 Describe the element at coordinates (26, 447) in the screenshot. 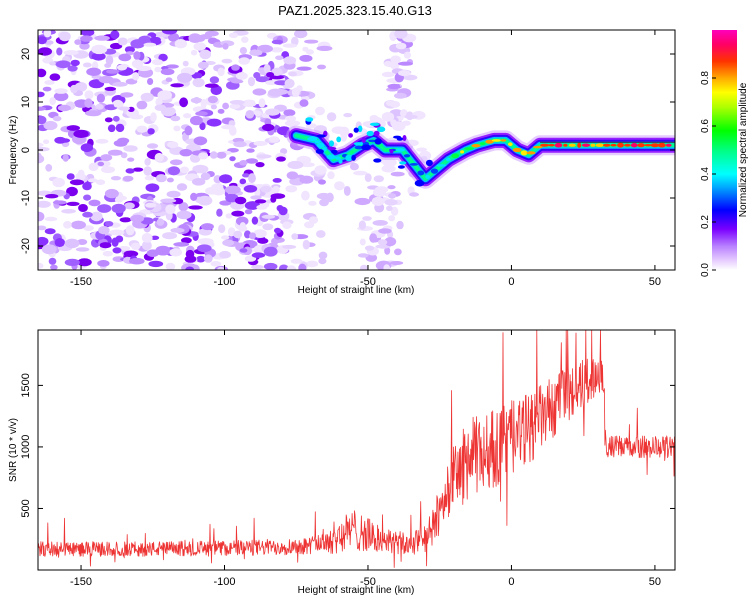

I see `snr-y-tick-label: 1000` at that location.